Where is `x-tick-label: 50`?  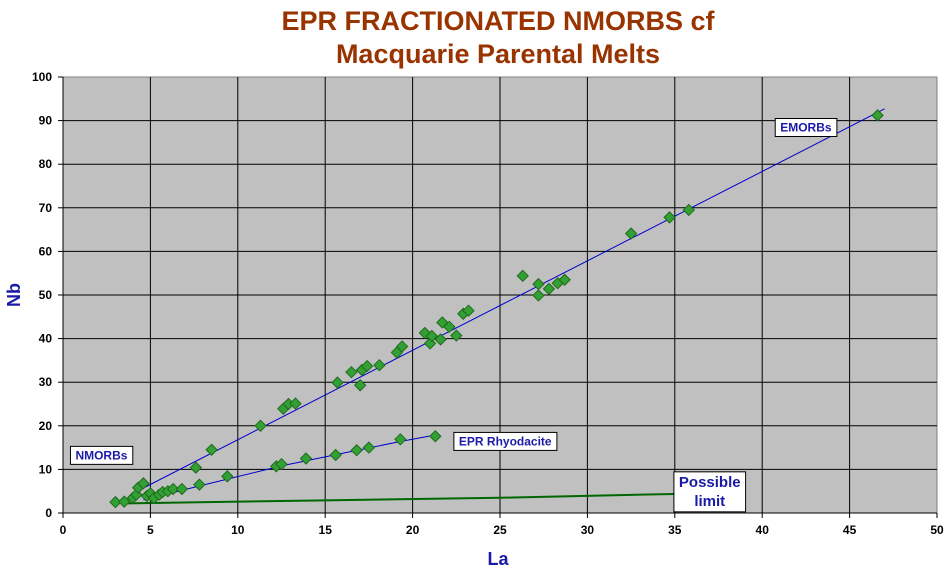 x-tick-label: 50 is located at coordinates (937, 530).